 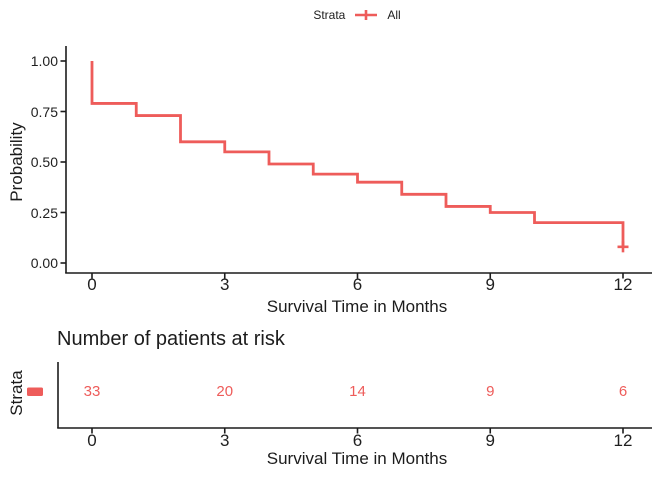 I want to click on x-axis-title-risk: Survival Time in Months, so click(x=357, y=458).